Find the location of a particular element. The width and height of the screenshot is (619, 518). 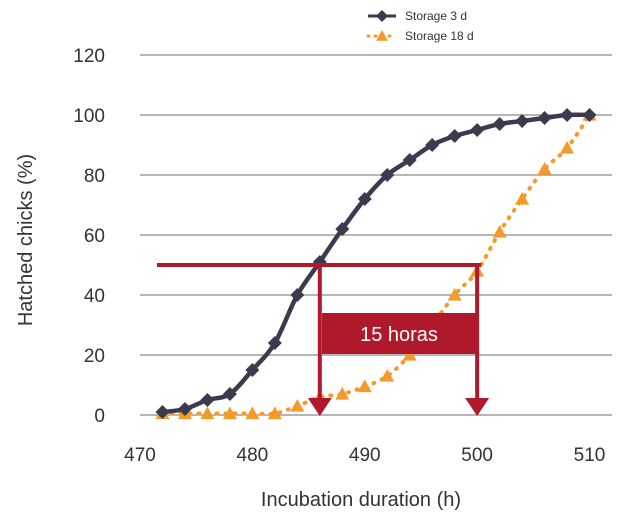

y-tick-label: 40 is located at coordinates (94, 296).